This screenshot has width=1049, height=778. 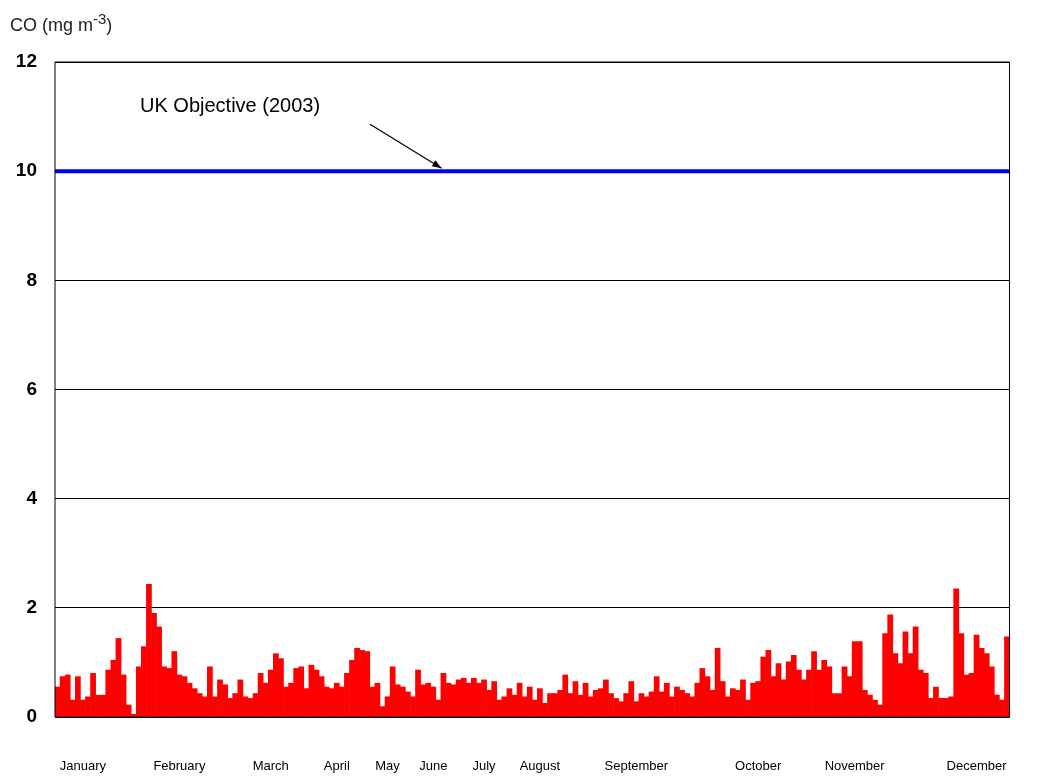 I want to click on y-tick-label: 2, so click(x=31, y=607).